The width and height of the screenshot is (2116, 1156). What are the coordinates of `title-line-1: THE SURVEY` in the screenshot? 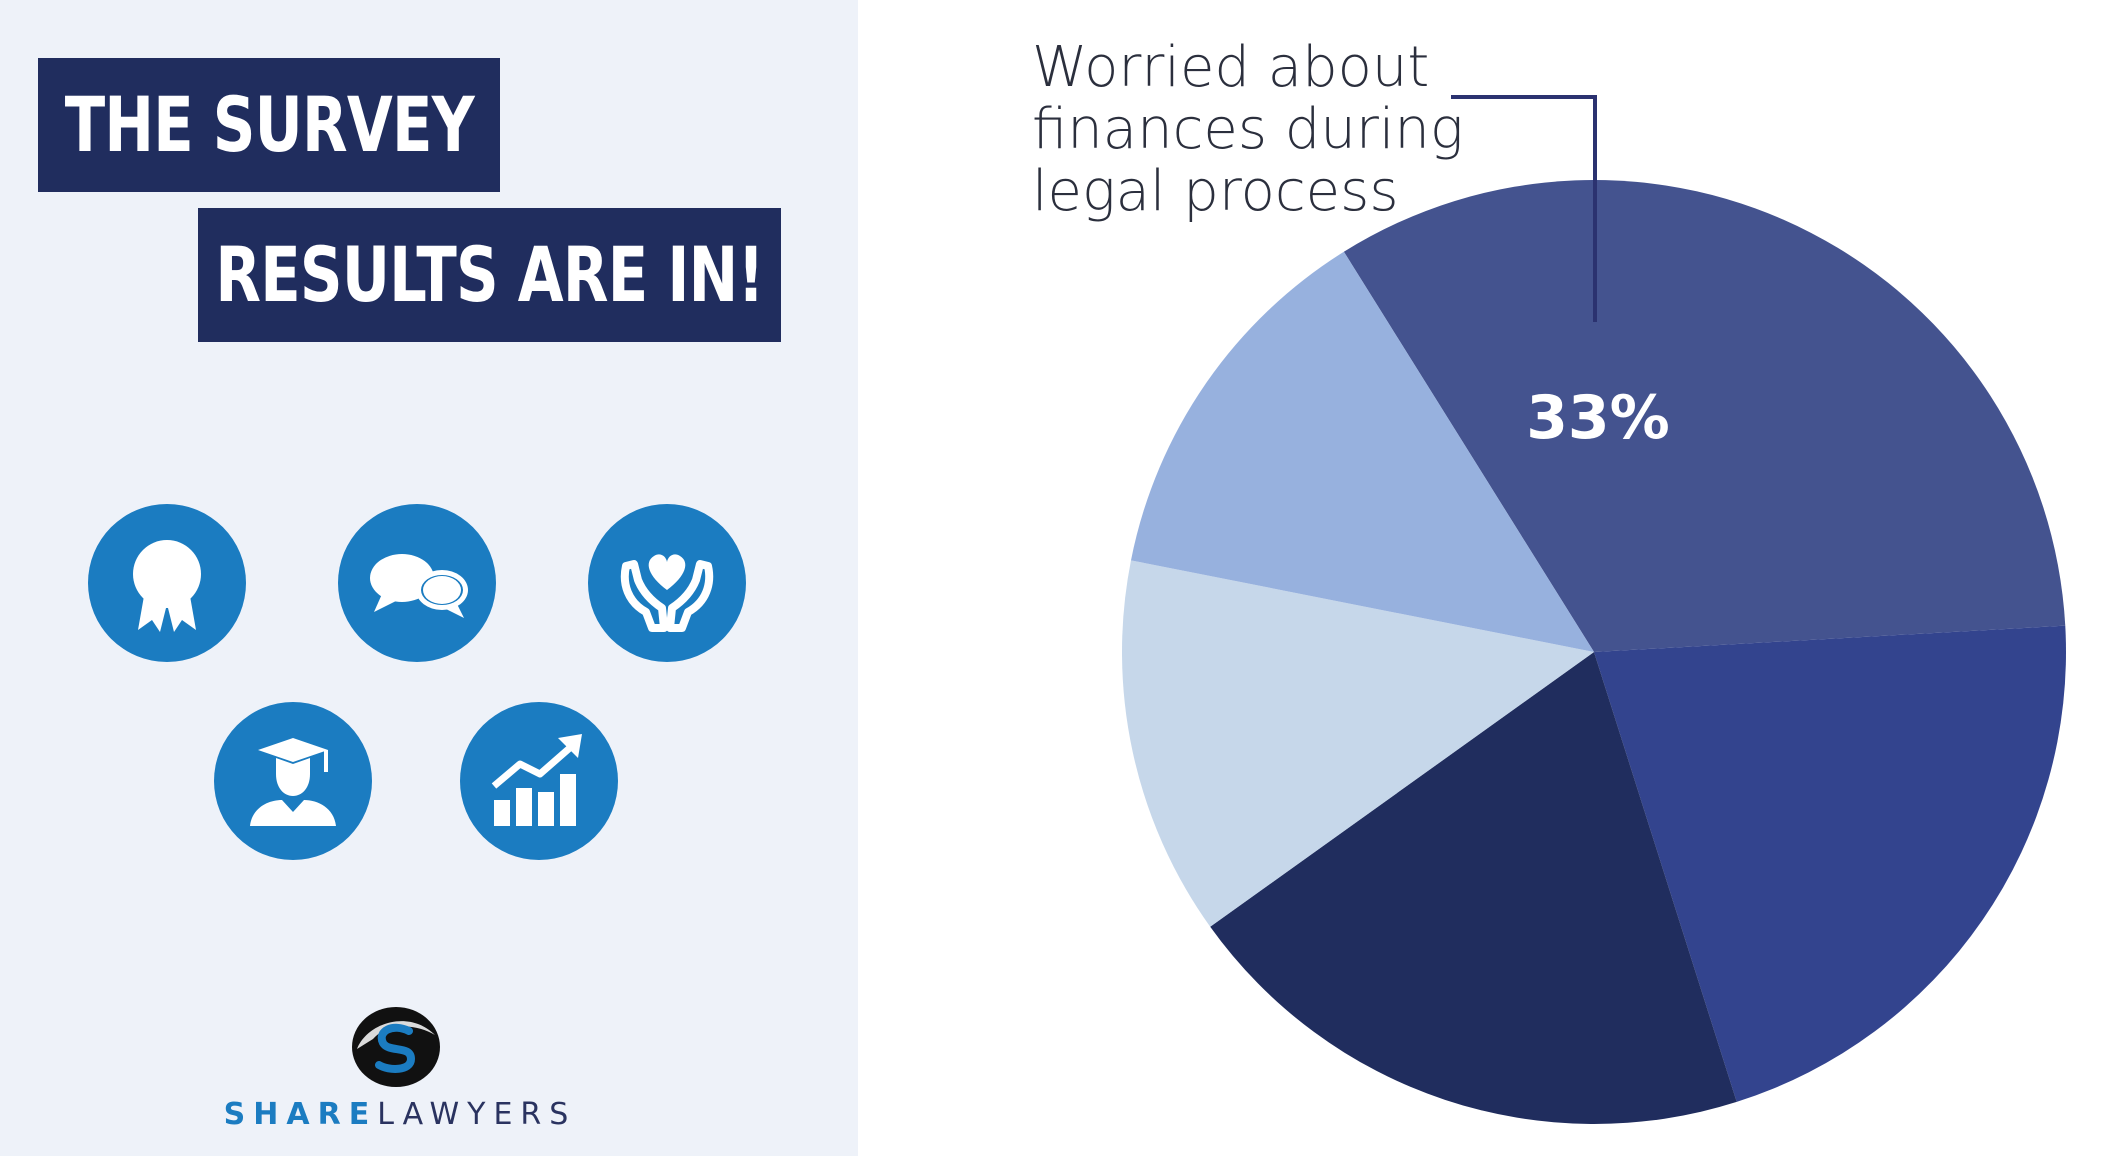 It's located at (269, 124).